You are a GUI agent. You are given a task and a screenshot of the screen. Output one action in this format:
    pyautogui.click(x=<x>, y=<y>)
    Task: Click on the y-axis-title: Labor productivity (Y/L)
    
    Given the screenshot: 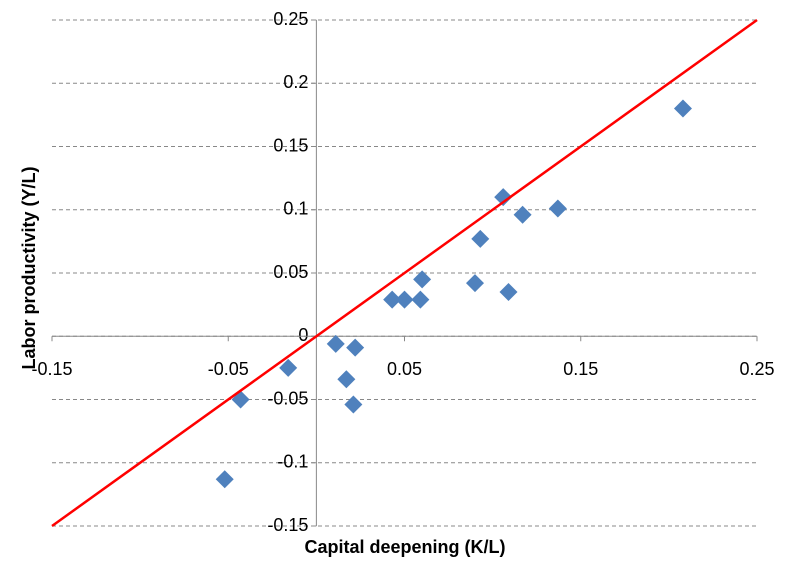 What is the action you would take?
    pyautogui.click(x=29, y=267)
    